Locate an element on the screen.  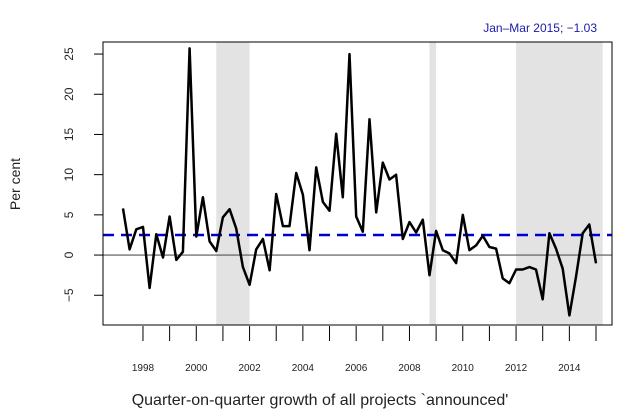
x-tick-label: 2010 is located at coordinates (463, 368).